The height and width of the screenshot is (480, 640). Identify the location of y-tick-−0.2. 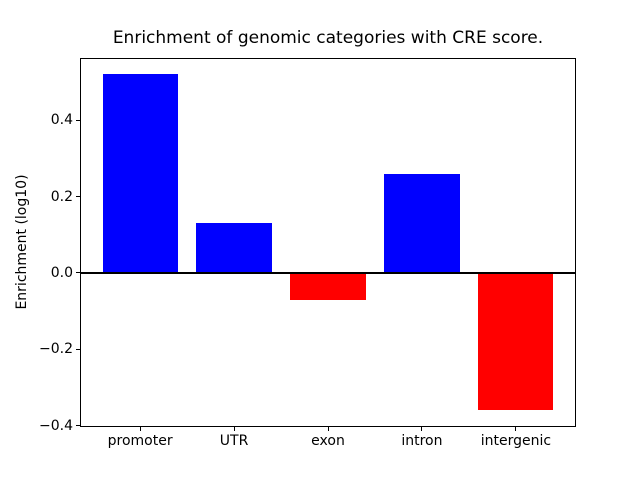
(78, 349).